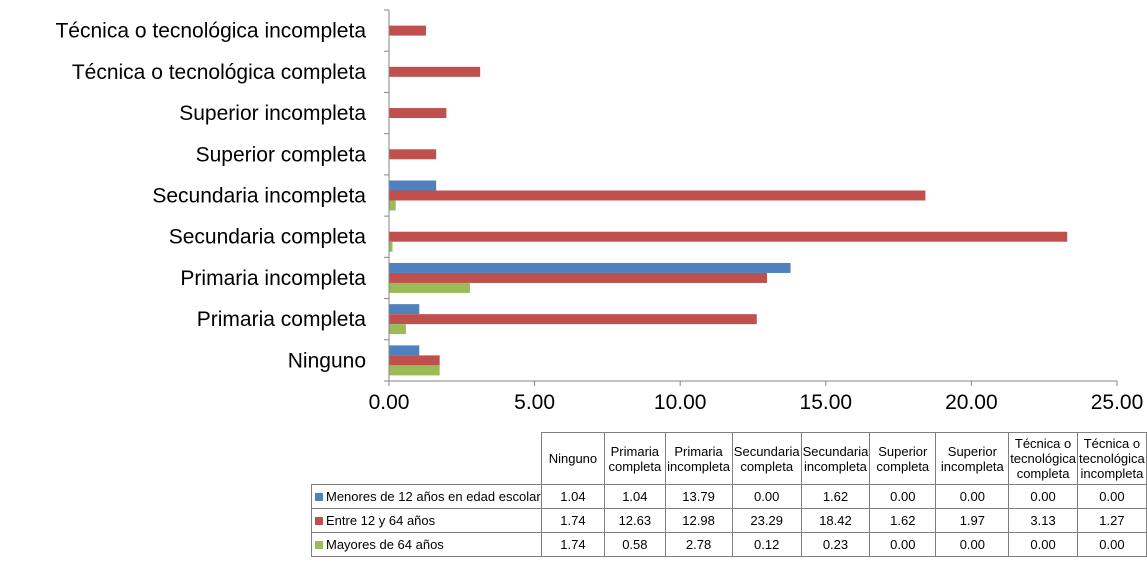  What do you see at coordinates (259, 196) in the screenshot?
I see `category-label: Secundaria incompleta` at bounding box center [259, 196].